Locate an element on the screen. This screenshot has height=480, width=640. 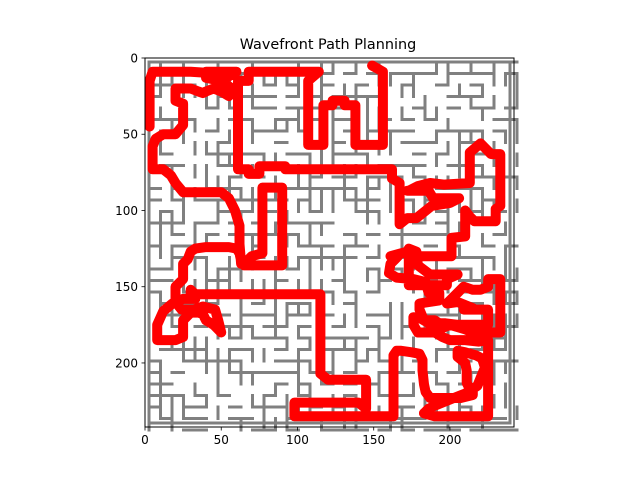
x-tick-label: 100 is located at coordinates (297, 440).